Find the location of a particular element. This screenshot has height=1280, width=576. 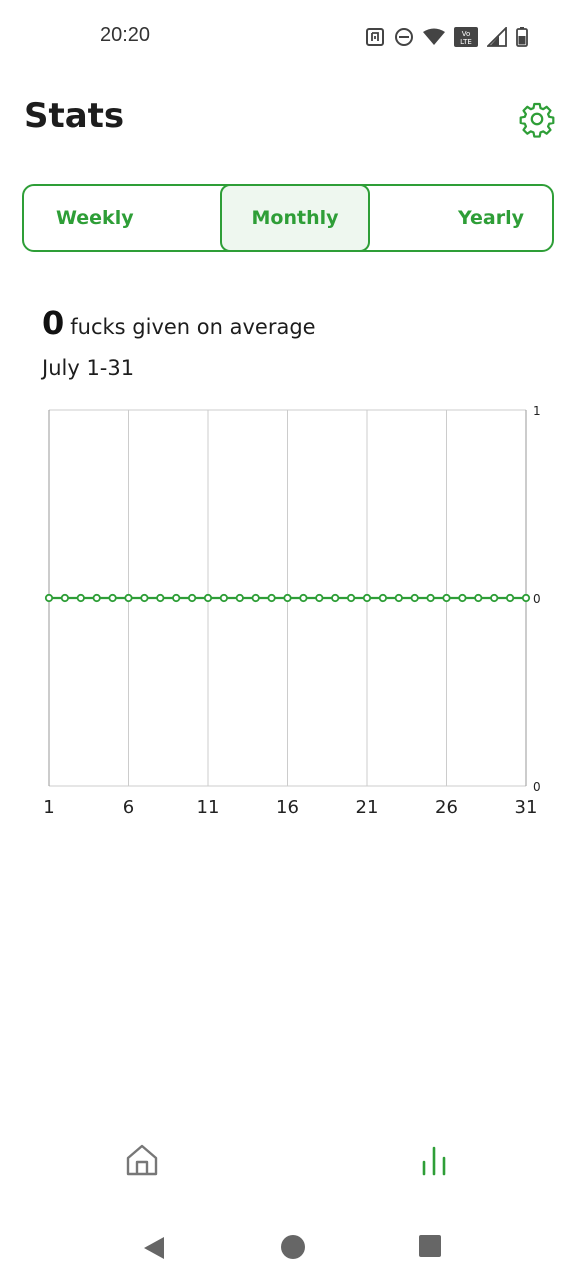

recents-button is located at coordinates (430, 1246).